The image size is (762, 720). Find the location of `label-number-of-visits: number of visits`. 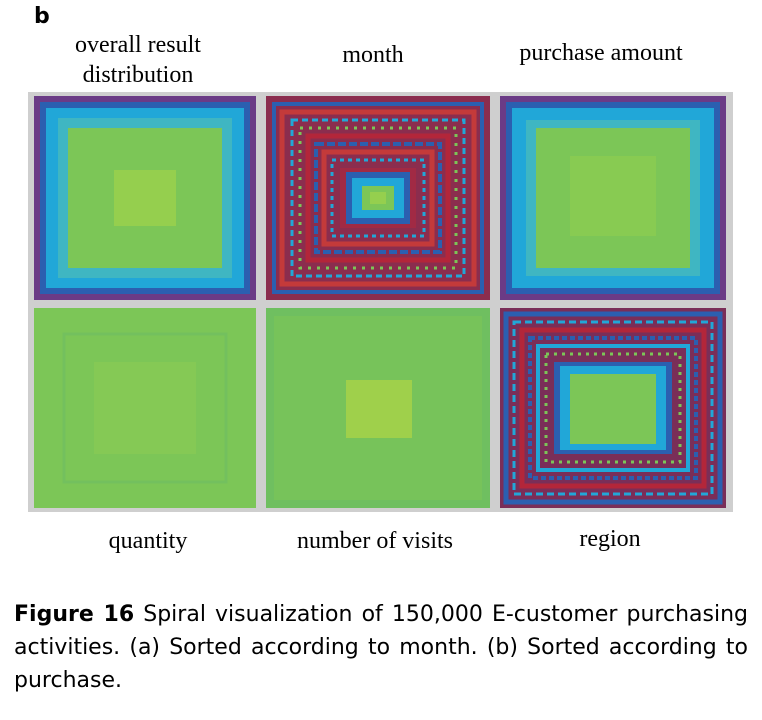

label-number-of-visits: number of visits is located at coordinates (375, 541).